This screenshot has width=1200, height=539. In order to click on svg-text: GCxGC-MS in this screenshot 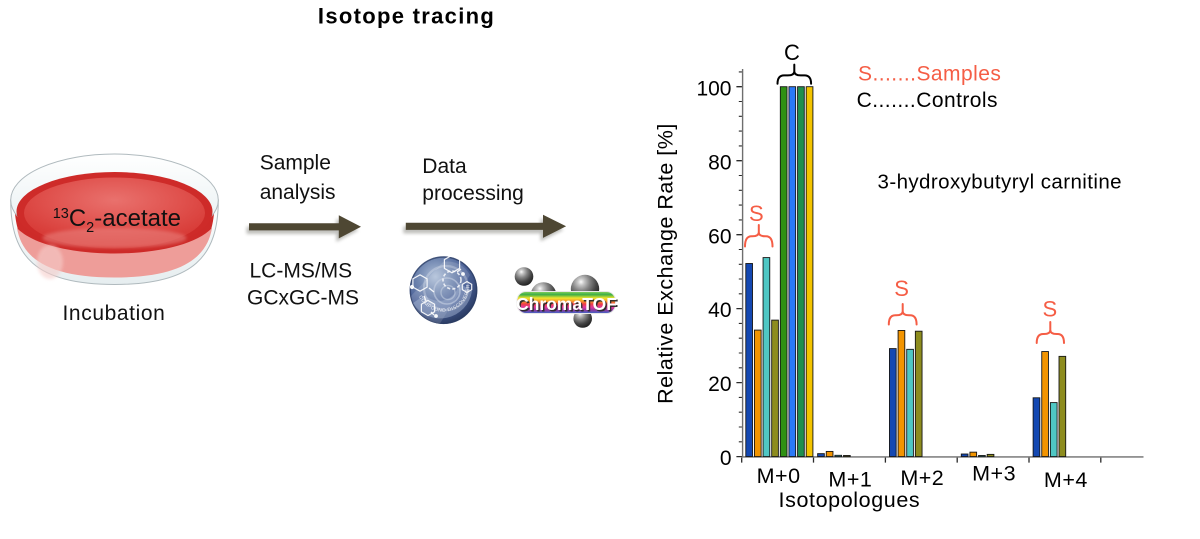, I will do `click(303, 298)`.